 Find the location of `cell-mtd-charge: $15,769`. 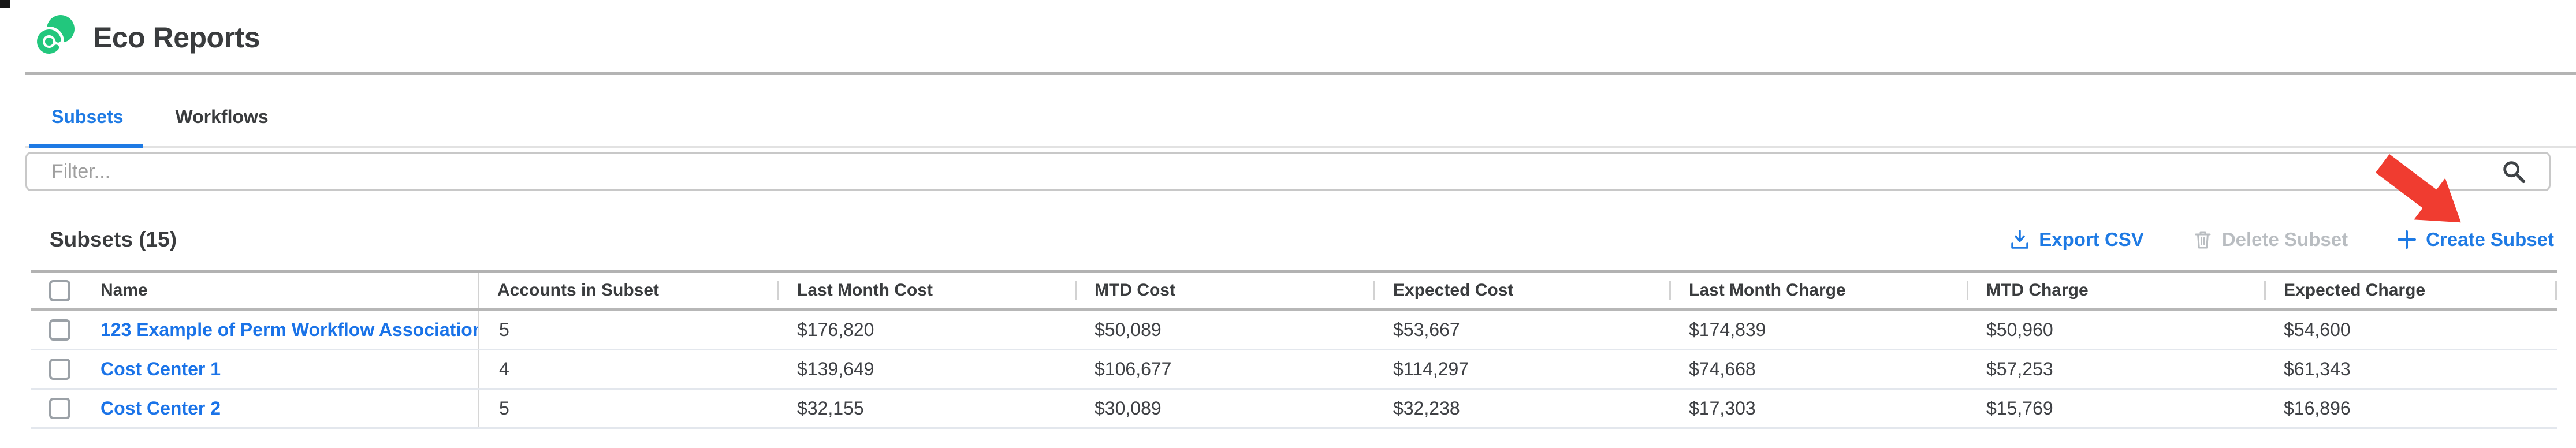

cell-mtd-charge: $15,769 is located at coordinates (2020, 408).